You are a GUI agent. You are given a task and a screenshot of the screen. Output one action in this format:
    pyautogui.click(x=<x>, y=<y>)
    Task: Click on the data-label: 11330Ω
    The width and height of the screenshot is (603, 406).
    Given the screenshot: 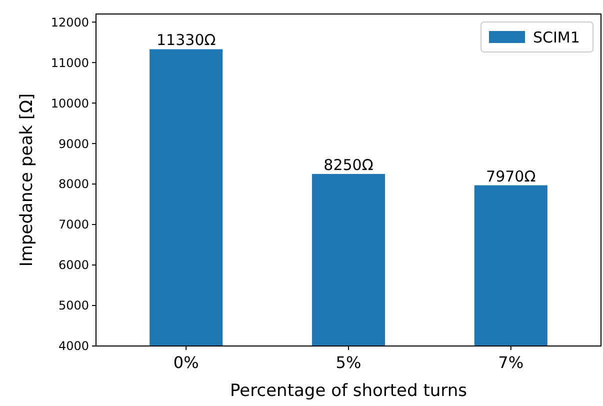 What is the action you would take?
    pyautogui.click(x=186, y=40)
    